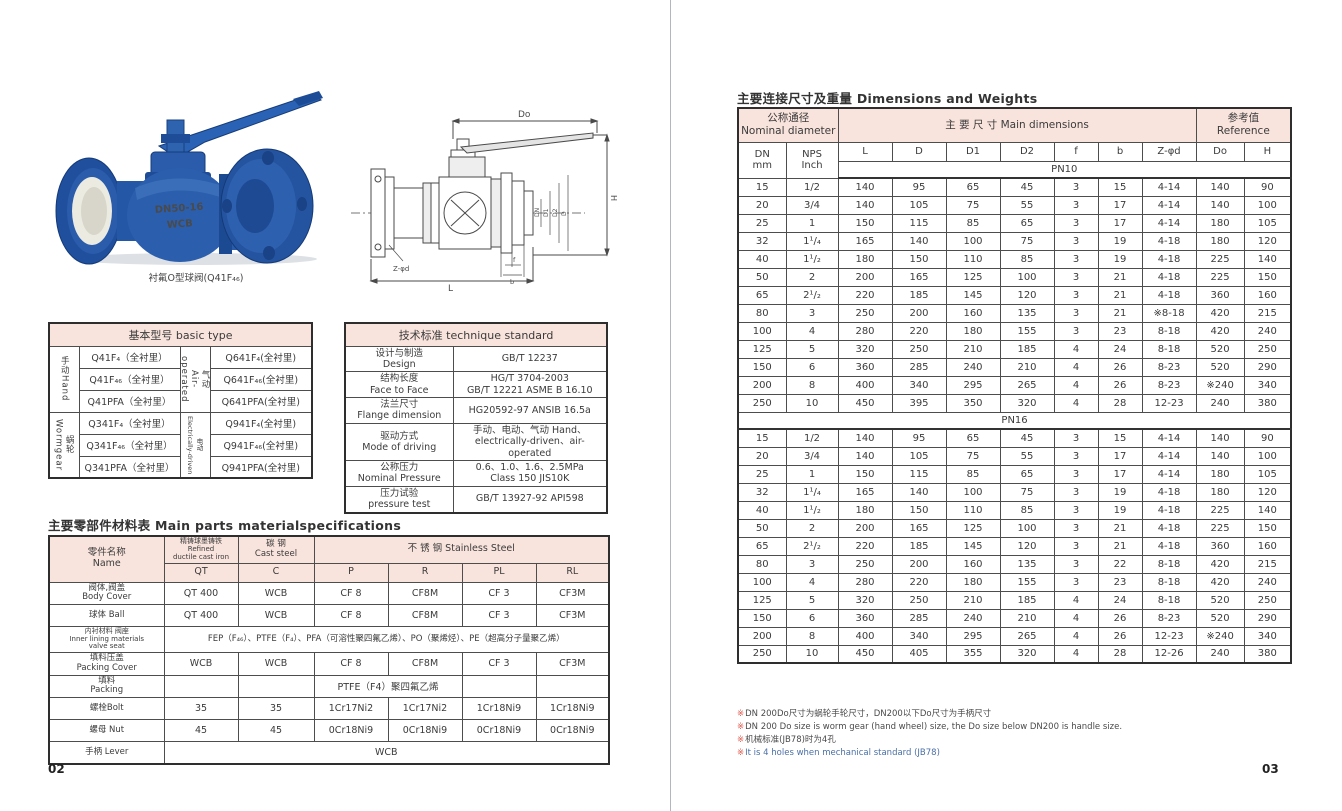 The height and width of the screenshot is (811, 1342). What do you see at coordinates (129, 401) in the screenshot?
I see `model-cell: Q41PFA（全衬里）` at bounding box center [129, 401].